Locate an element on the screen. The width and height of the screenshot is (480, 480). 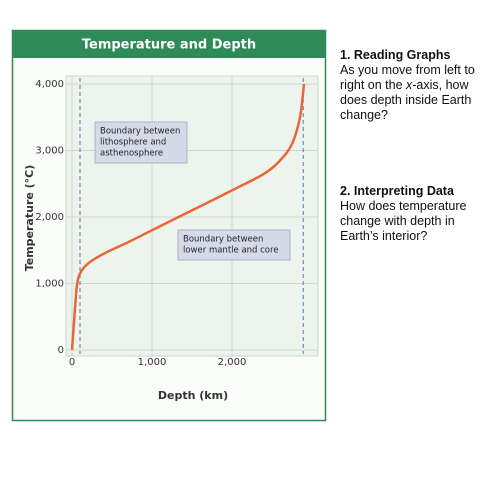
question-heading: 2. Interpreting Data is located at coordinates (397, 191).